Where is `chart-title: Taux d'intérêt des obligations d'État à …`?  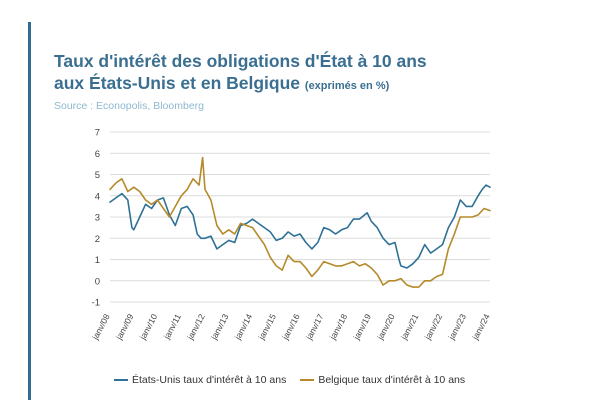 chart-title: Taux d'intérêt des obligations d'État à … is located at coordinates (317, 73).